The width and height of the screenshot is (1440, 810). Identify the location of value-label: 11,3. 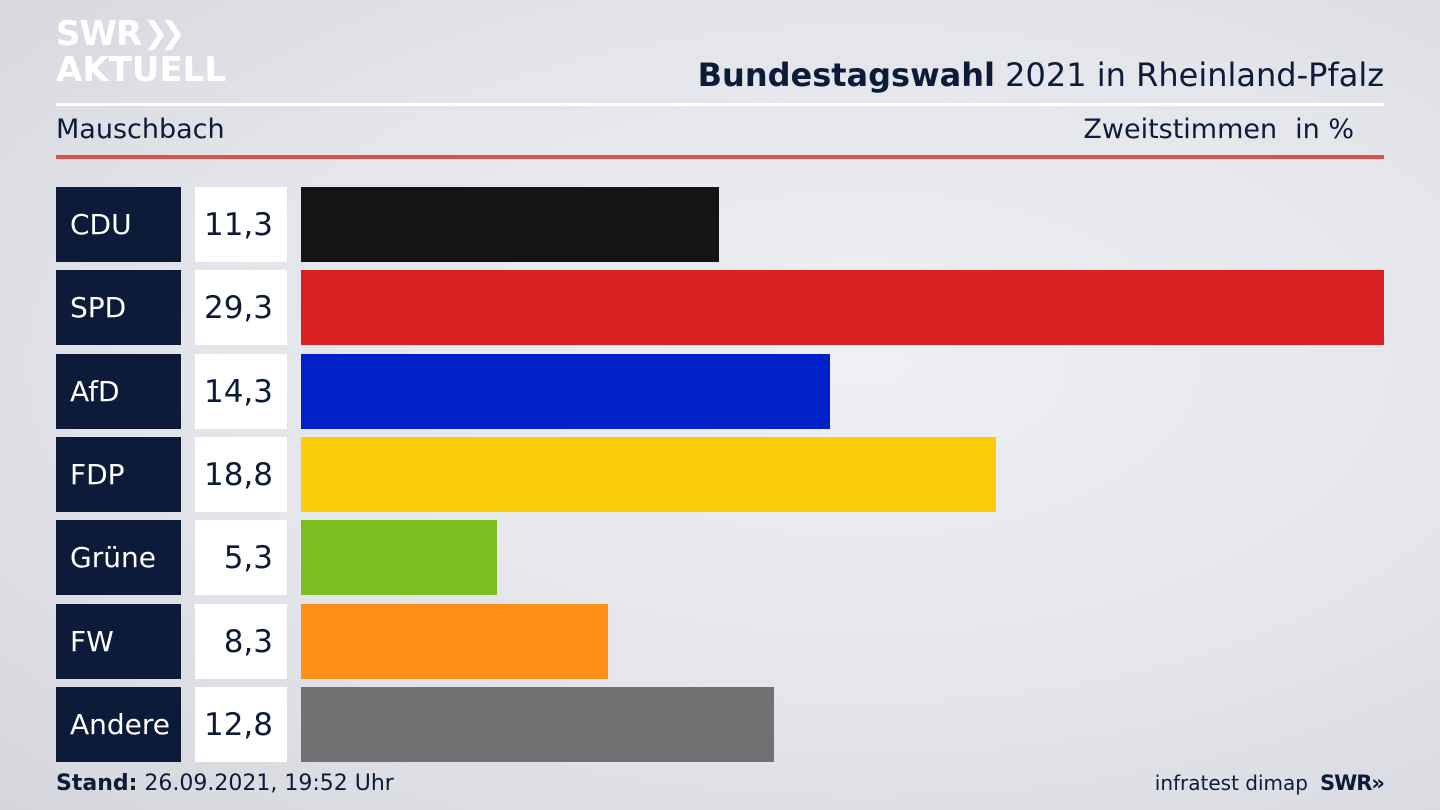
(241, 224).